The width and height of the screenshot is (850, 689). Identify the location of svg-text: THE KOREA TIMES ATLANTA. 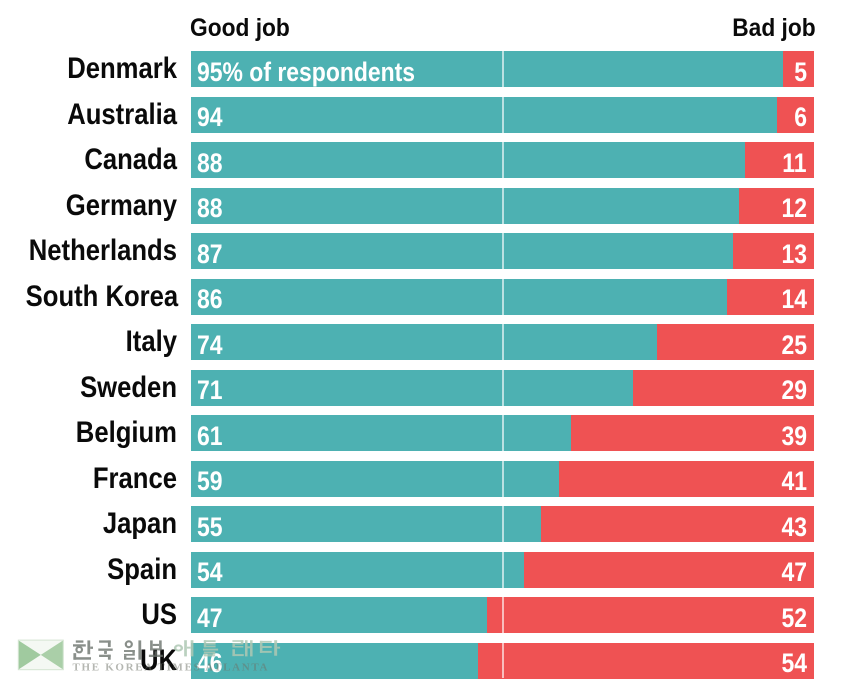
(170, 668).